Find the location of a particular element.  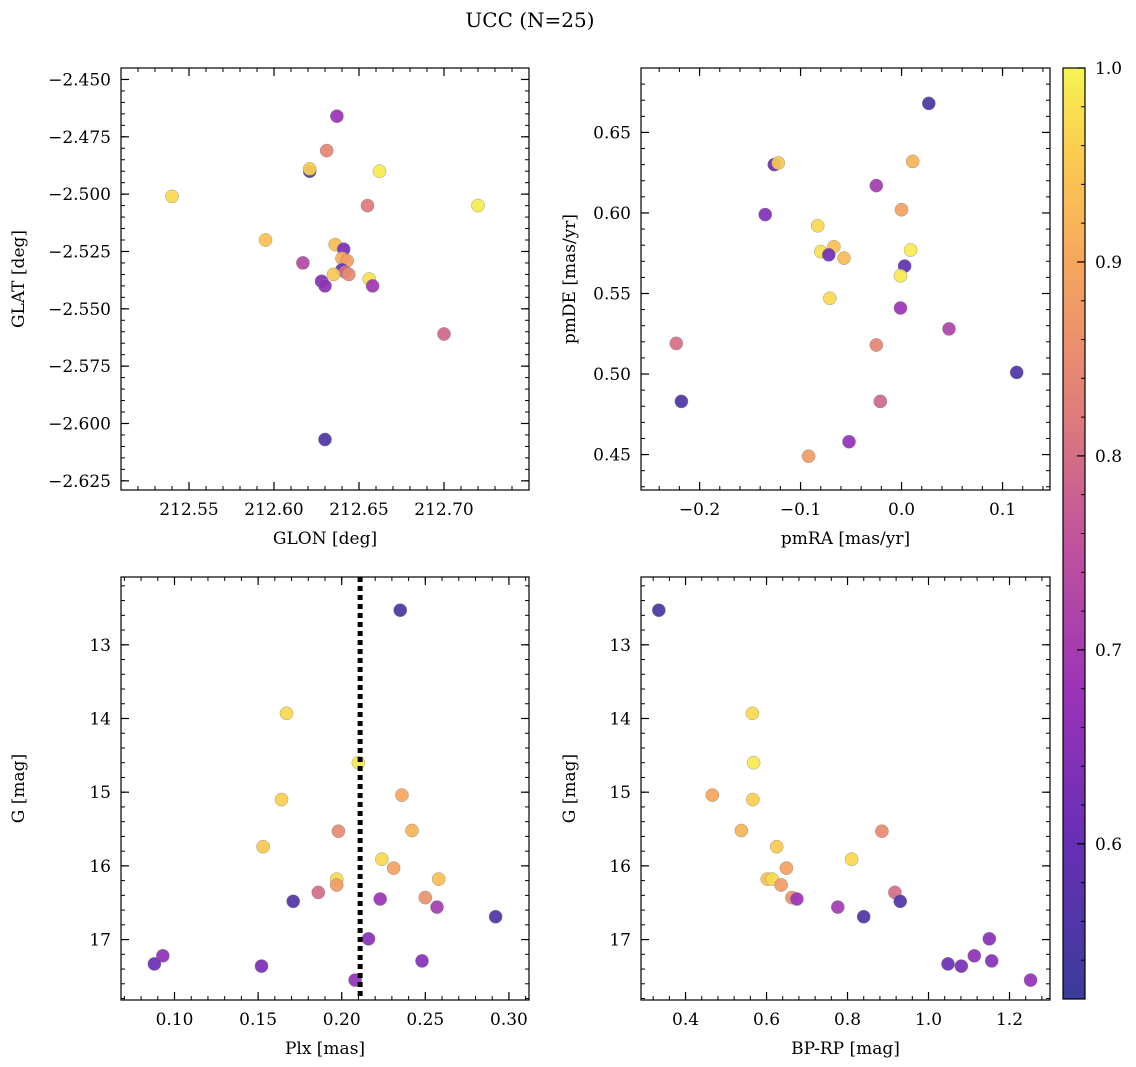

ylabel-pm: pmDE [mas/yr] is located at coordinates (570, 279).